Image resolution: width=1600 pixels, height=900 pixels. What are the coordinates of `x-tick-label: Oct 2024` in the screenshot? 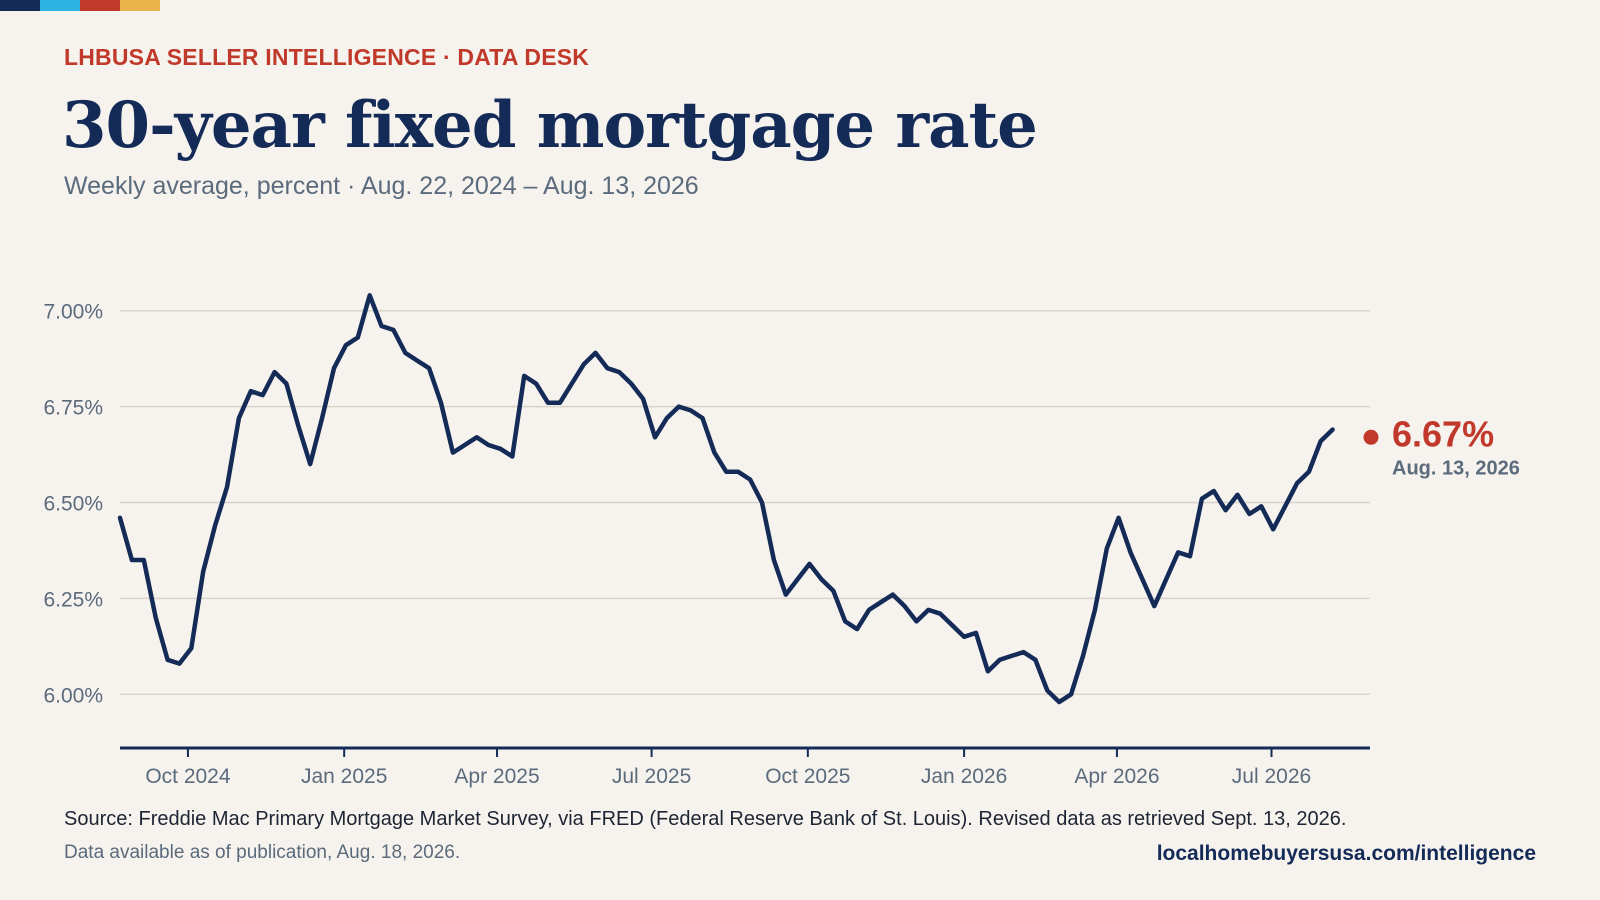 It's located at (188, 776).